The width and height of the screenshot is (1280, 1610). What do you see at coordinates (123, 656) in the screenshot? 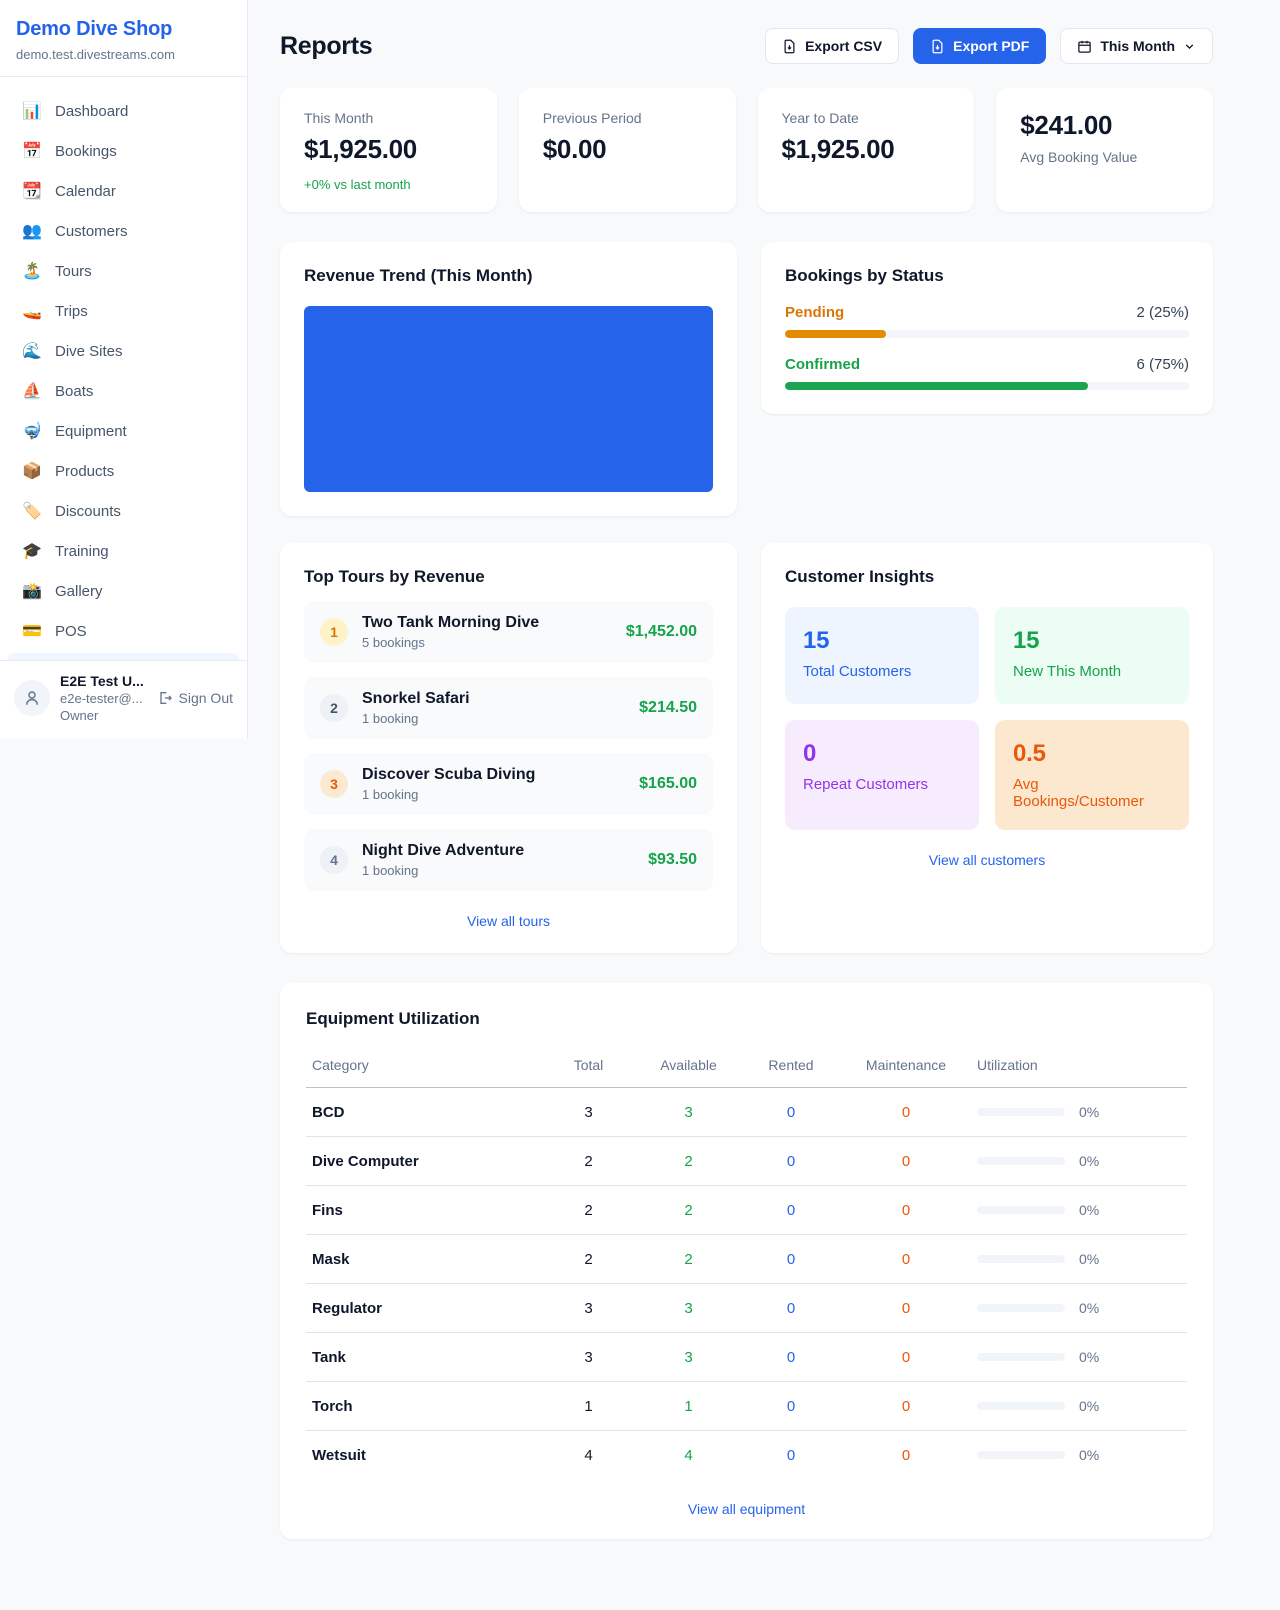
I see `sidebar-item-reports-active-partial` at bounding box center [123, 656].